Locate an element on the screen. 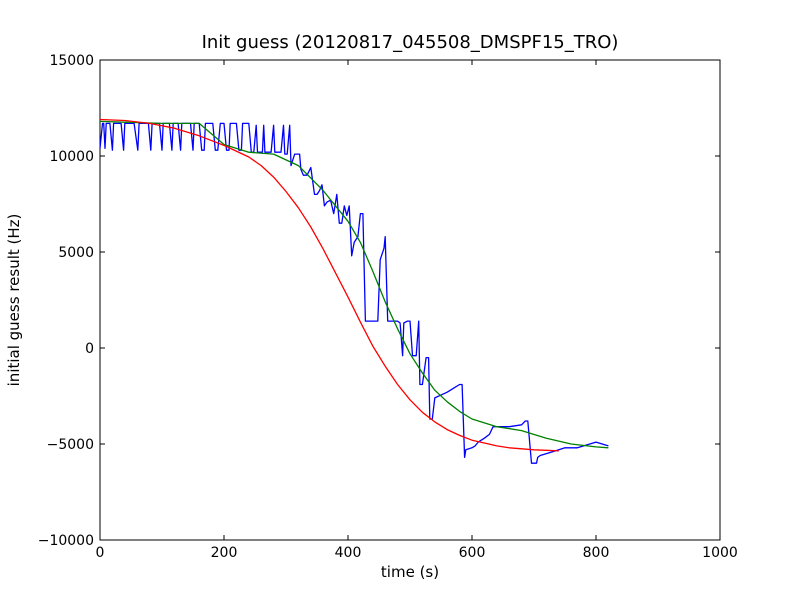 Image resolution: width=800 pixels, height=600 pixels. y-tick-label: 15000 is located at coordinates (71, 61).